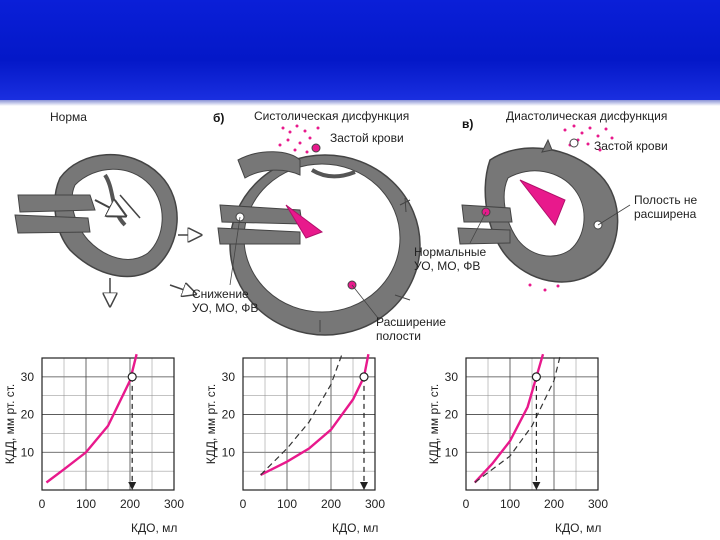 Image resolution: width=720 pixels, height=540 pixels. I want to click on congestion-dots-diastolic, so click(588, 138).